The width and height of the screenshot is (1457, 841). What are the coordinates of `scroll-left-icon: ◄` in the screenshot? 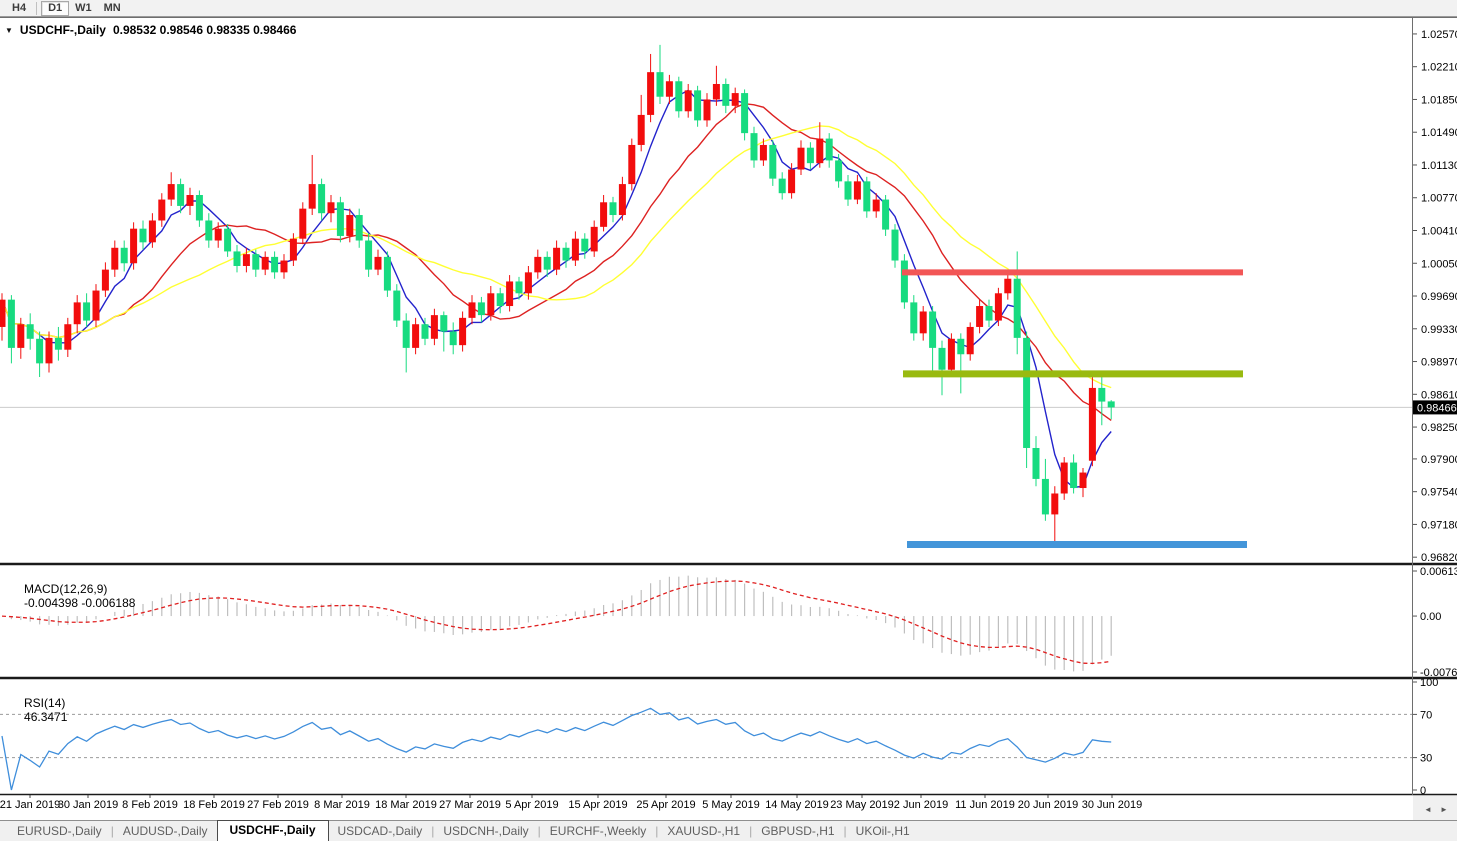 It's located at (1428, 809).